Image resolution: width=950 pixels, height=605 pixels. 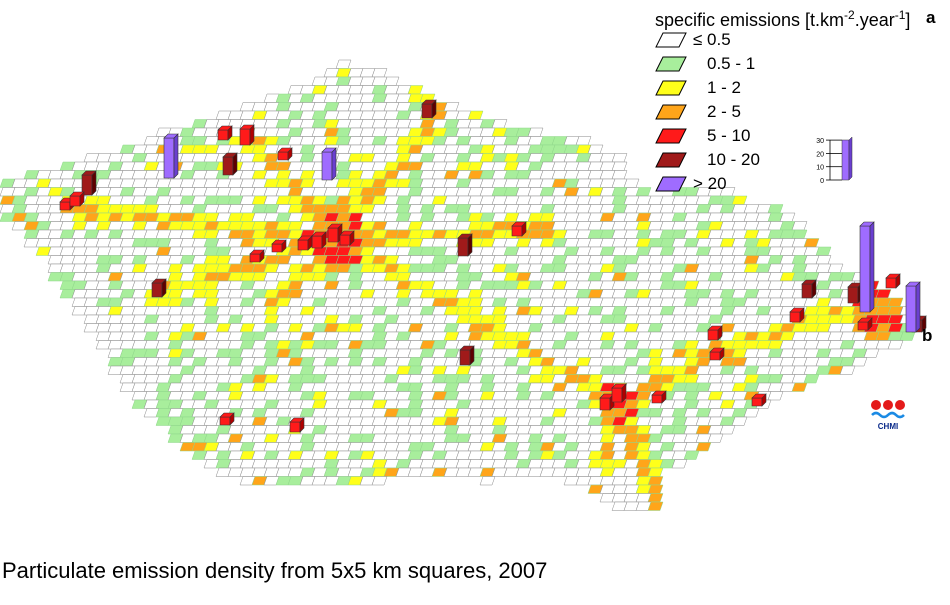 What do you see at coordinates (710, 183) in the screenshot?
I see `legend-label-6: > 20` at bounding box center [710, 183].